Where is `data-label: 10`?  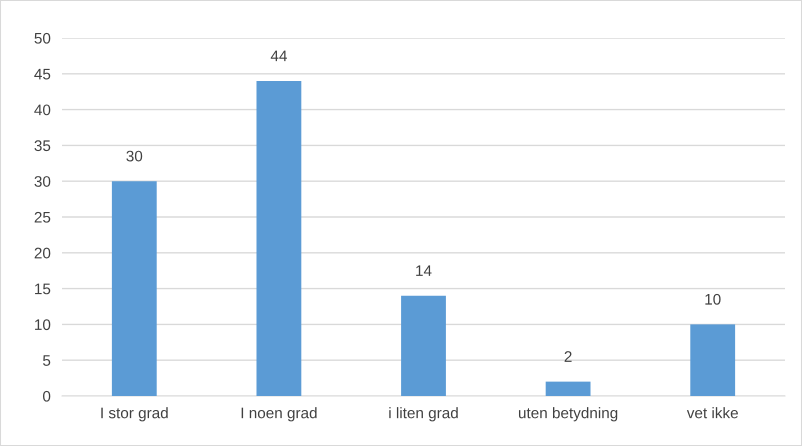
data-label: 10 is located at coordinates (713, 299).